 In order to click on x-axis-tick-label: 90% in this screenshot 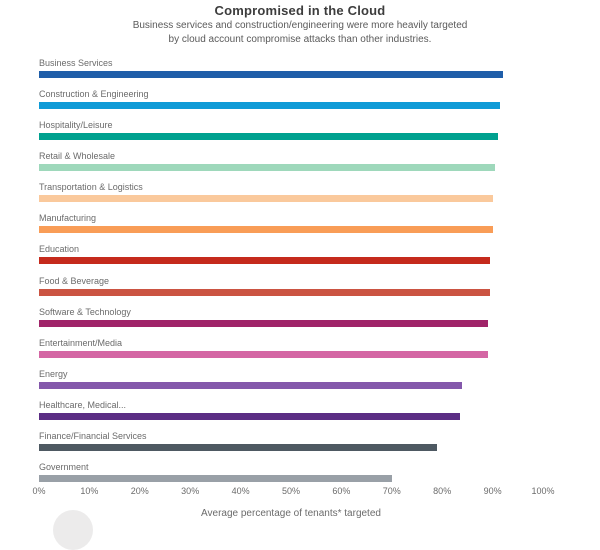, I will do `click(492, 491)`.